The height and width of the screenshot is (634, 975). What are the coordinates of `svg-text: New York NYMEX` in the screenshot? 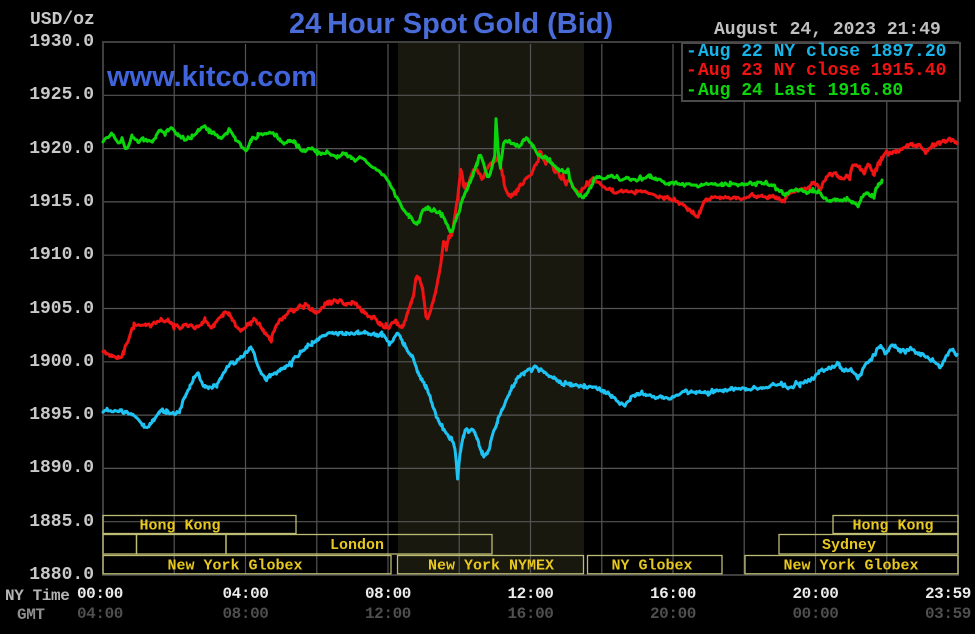 It's located at (491, 566).